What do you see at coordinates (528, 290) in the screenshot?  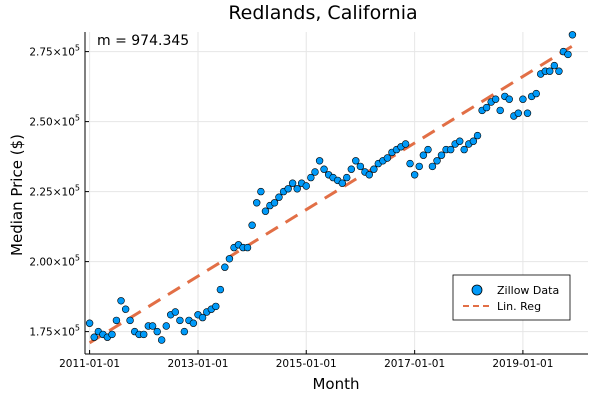 I see `legend-label-zillow: Zillow Data` at bounding box center [528, 290].